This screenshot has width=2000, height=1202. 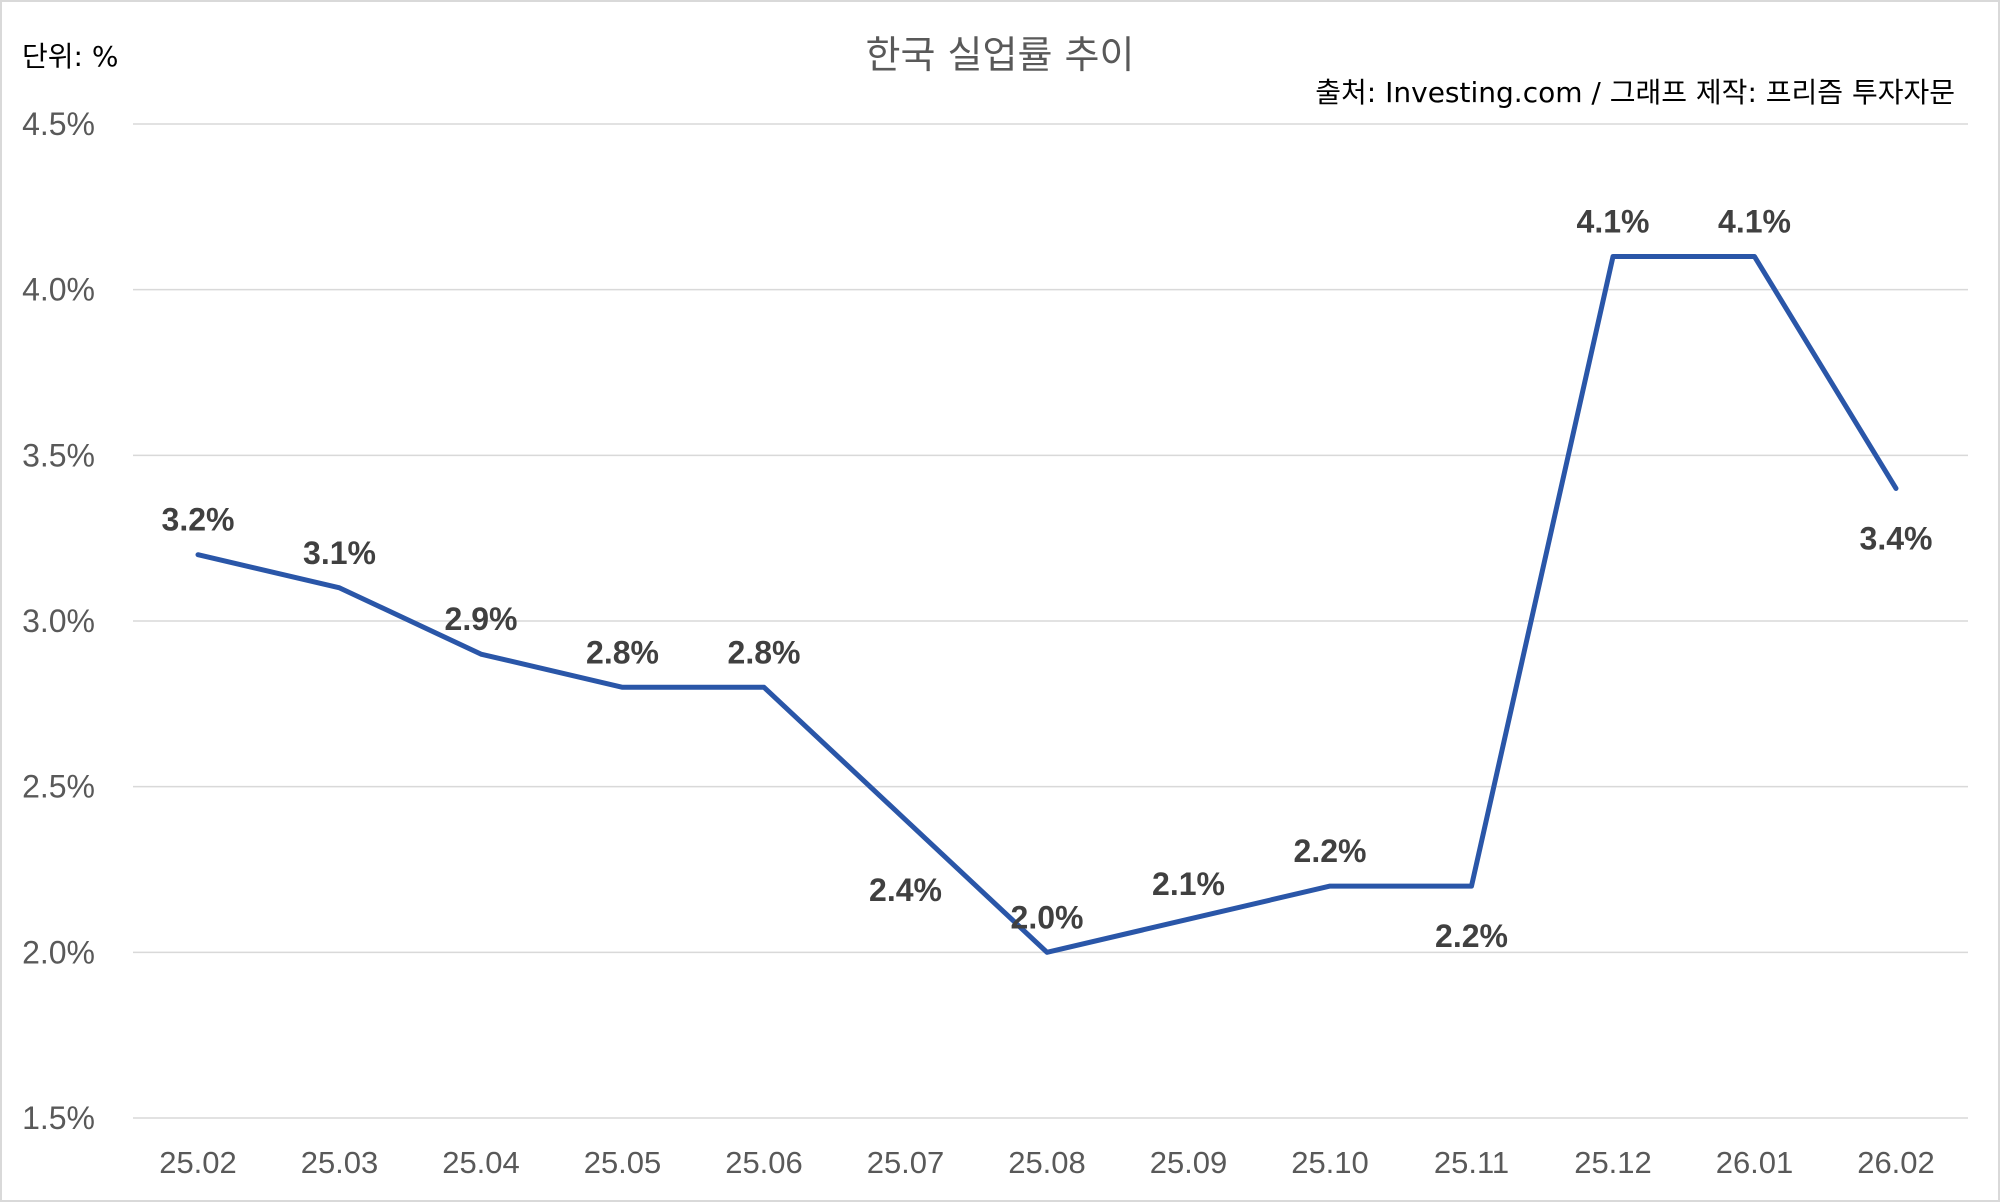 I want to click on y-tick-label: 4.5%, so click(x=58, y=124).